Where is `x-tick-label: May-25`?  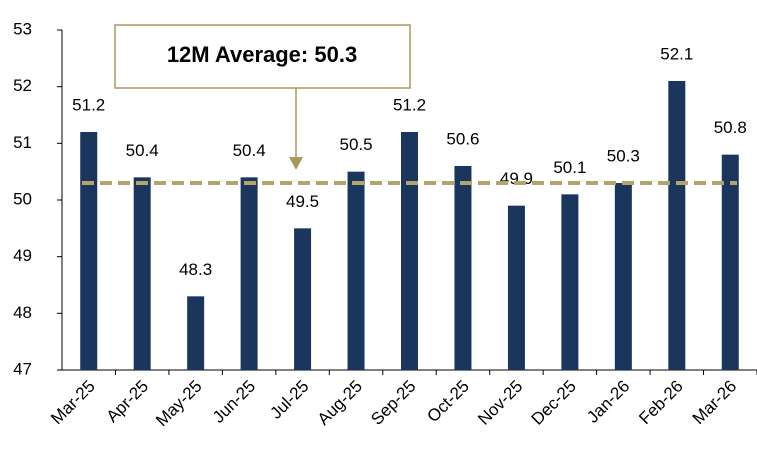 x-tick-label: May-25 is located at coordinates (179, 404).